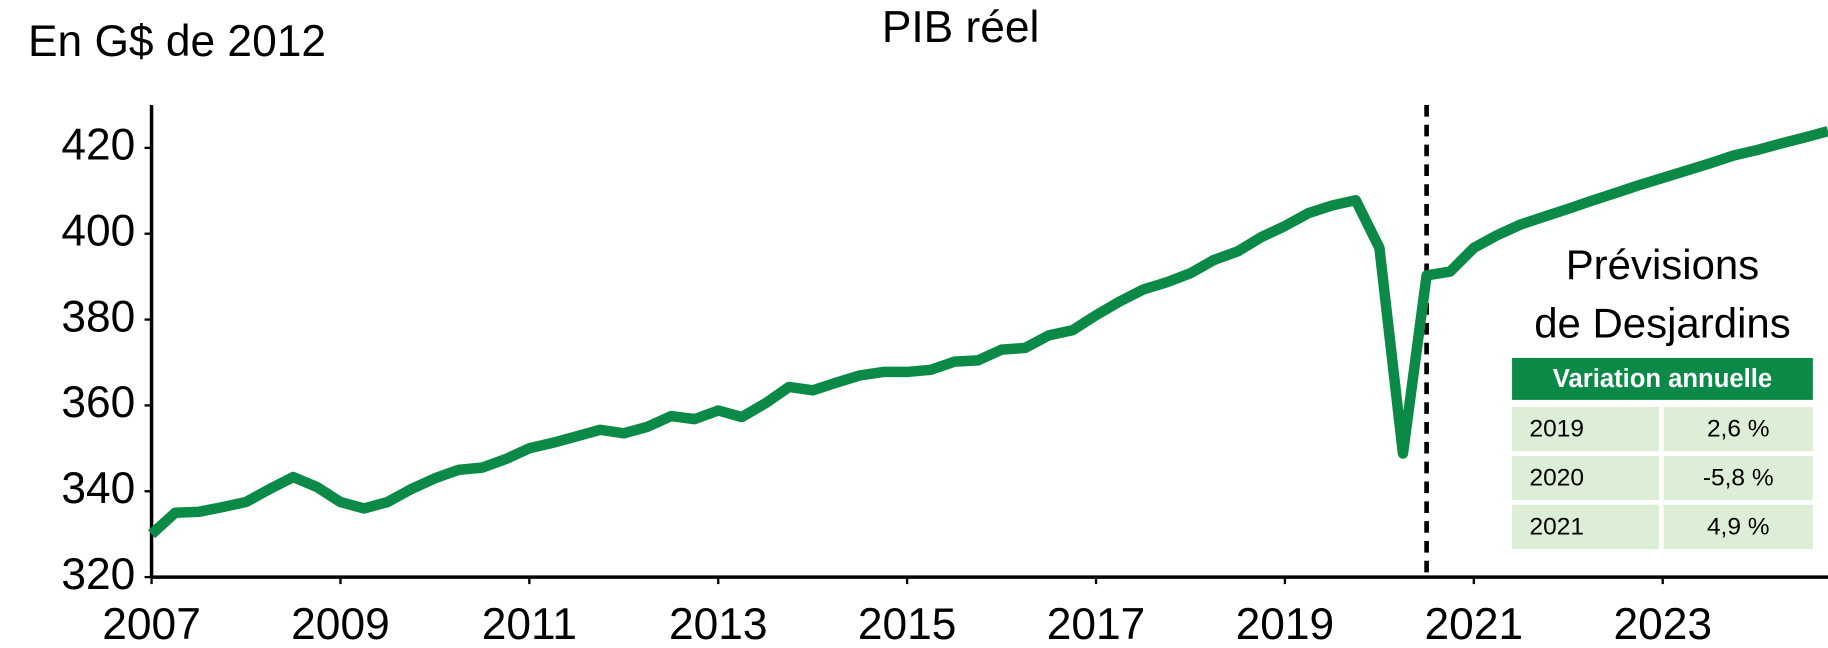 Image resolution: width=1828 pixels, height=648 pixels. Describe the element at coordinates (1662, 624) in the screenshot. I see `x-tick-label: 2023` at that location.